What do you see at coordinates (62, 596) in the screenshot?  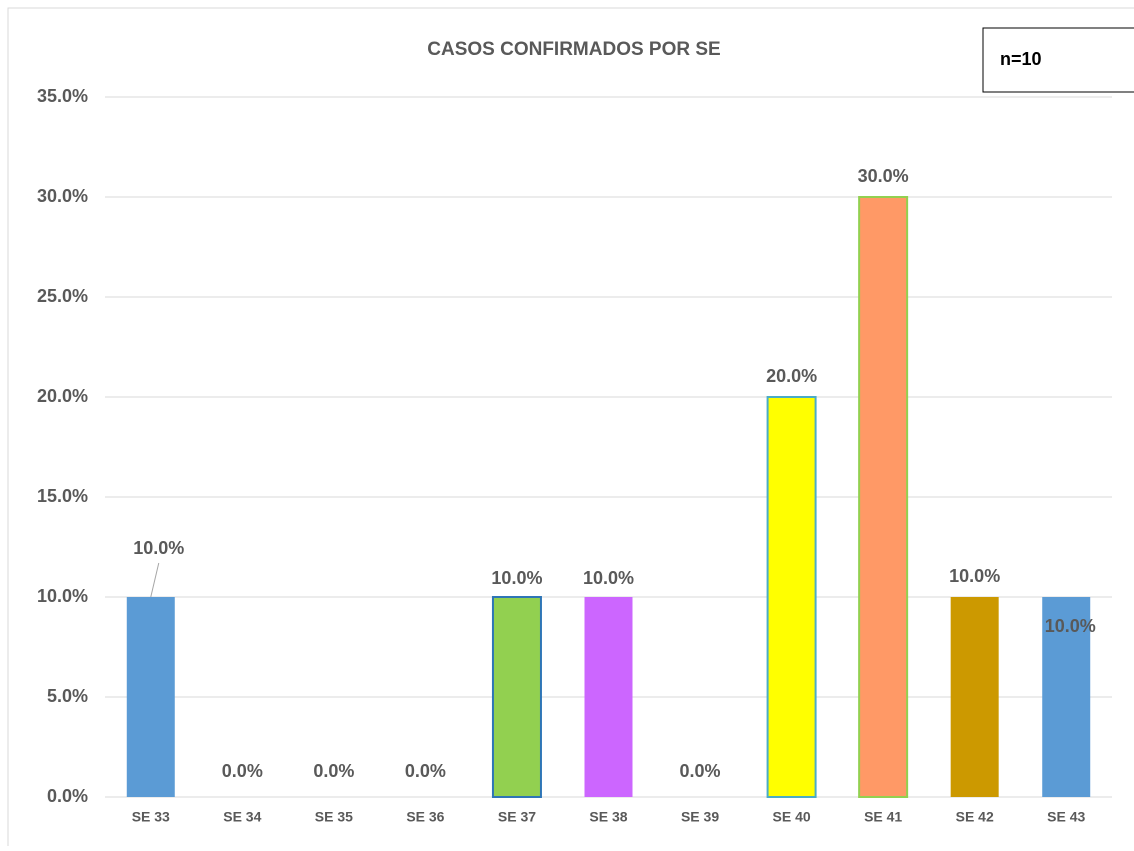 I see `y-tick-label: 10.0%` at bounding box center [62, 596].